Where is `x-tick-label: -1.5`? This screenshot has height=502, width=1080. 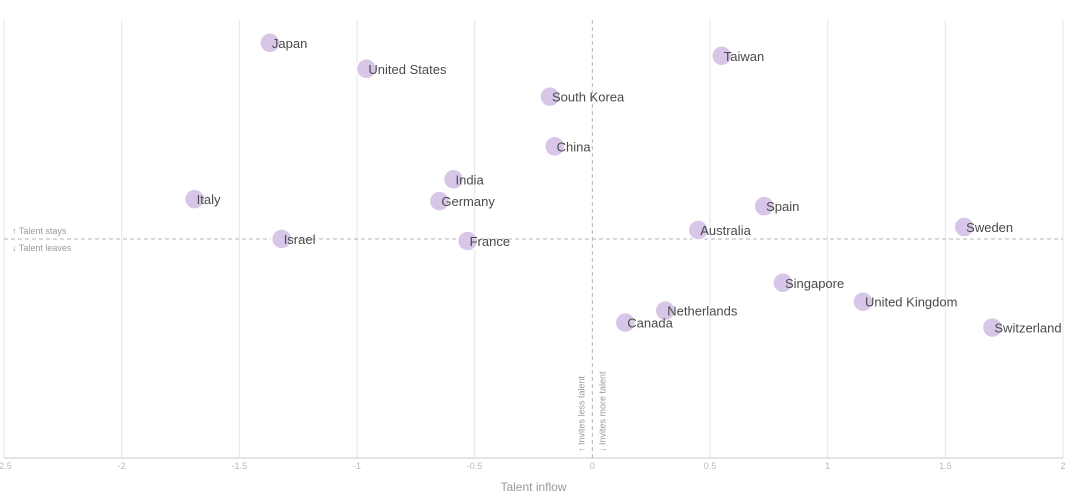
x-tick-label: -1.5 is located at coordinates (240, 466).